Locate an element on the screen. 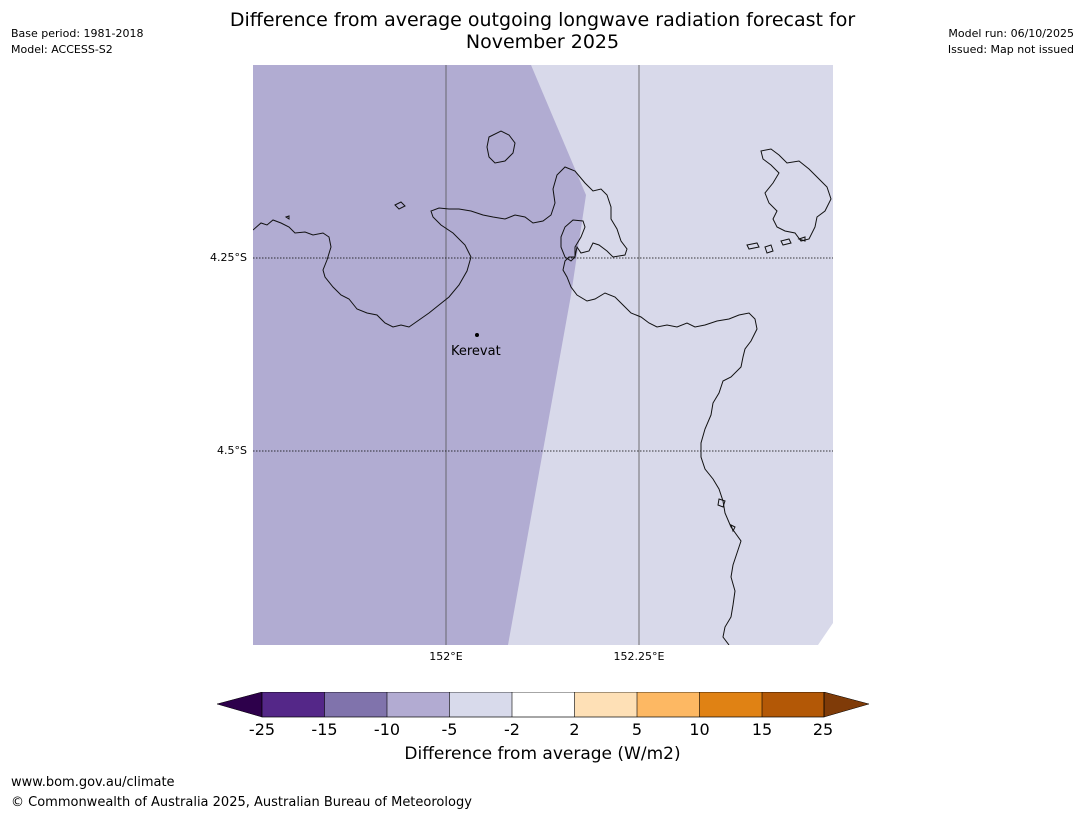 The height and width of the screenshot is (816, 1085). issued-status: Issued: Map not issued is located at coordinates (1010, 49).